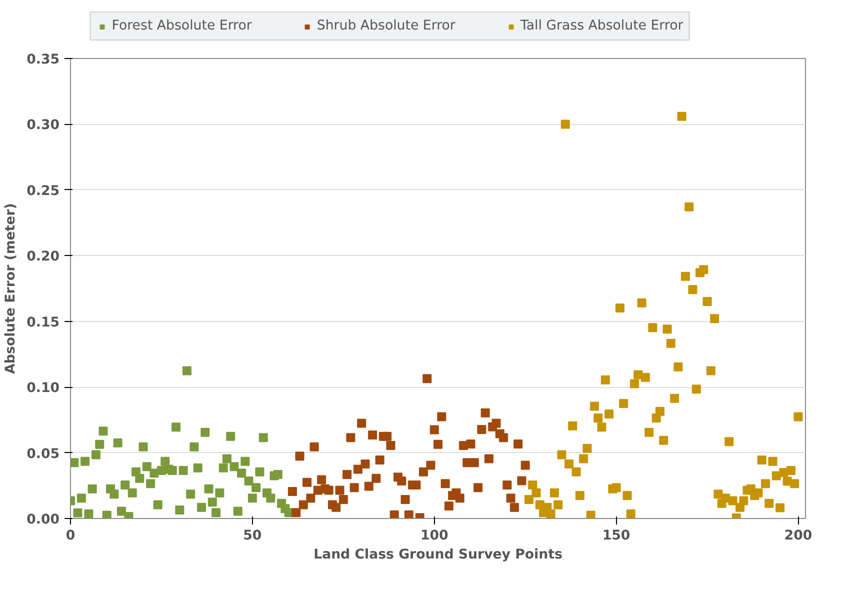 This screenshot has width=865, height=590. I want to click on x-tick-label: 0, so click(71, 536).